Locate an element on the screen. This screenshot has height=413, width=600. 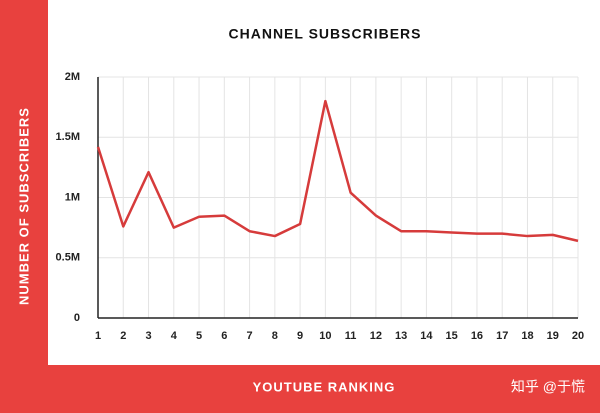
x-tick-label: 16 is located at coordinates (477, 336).